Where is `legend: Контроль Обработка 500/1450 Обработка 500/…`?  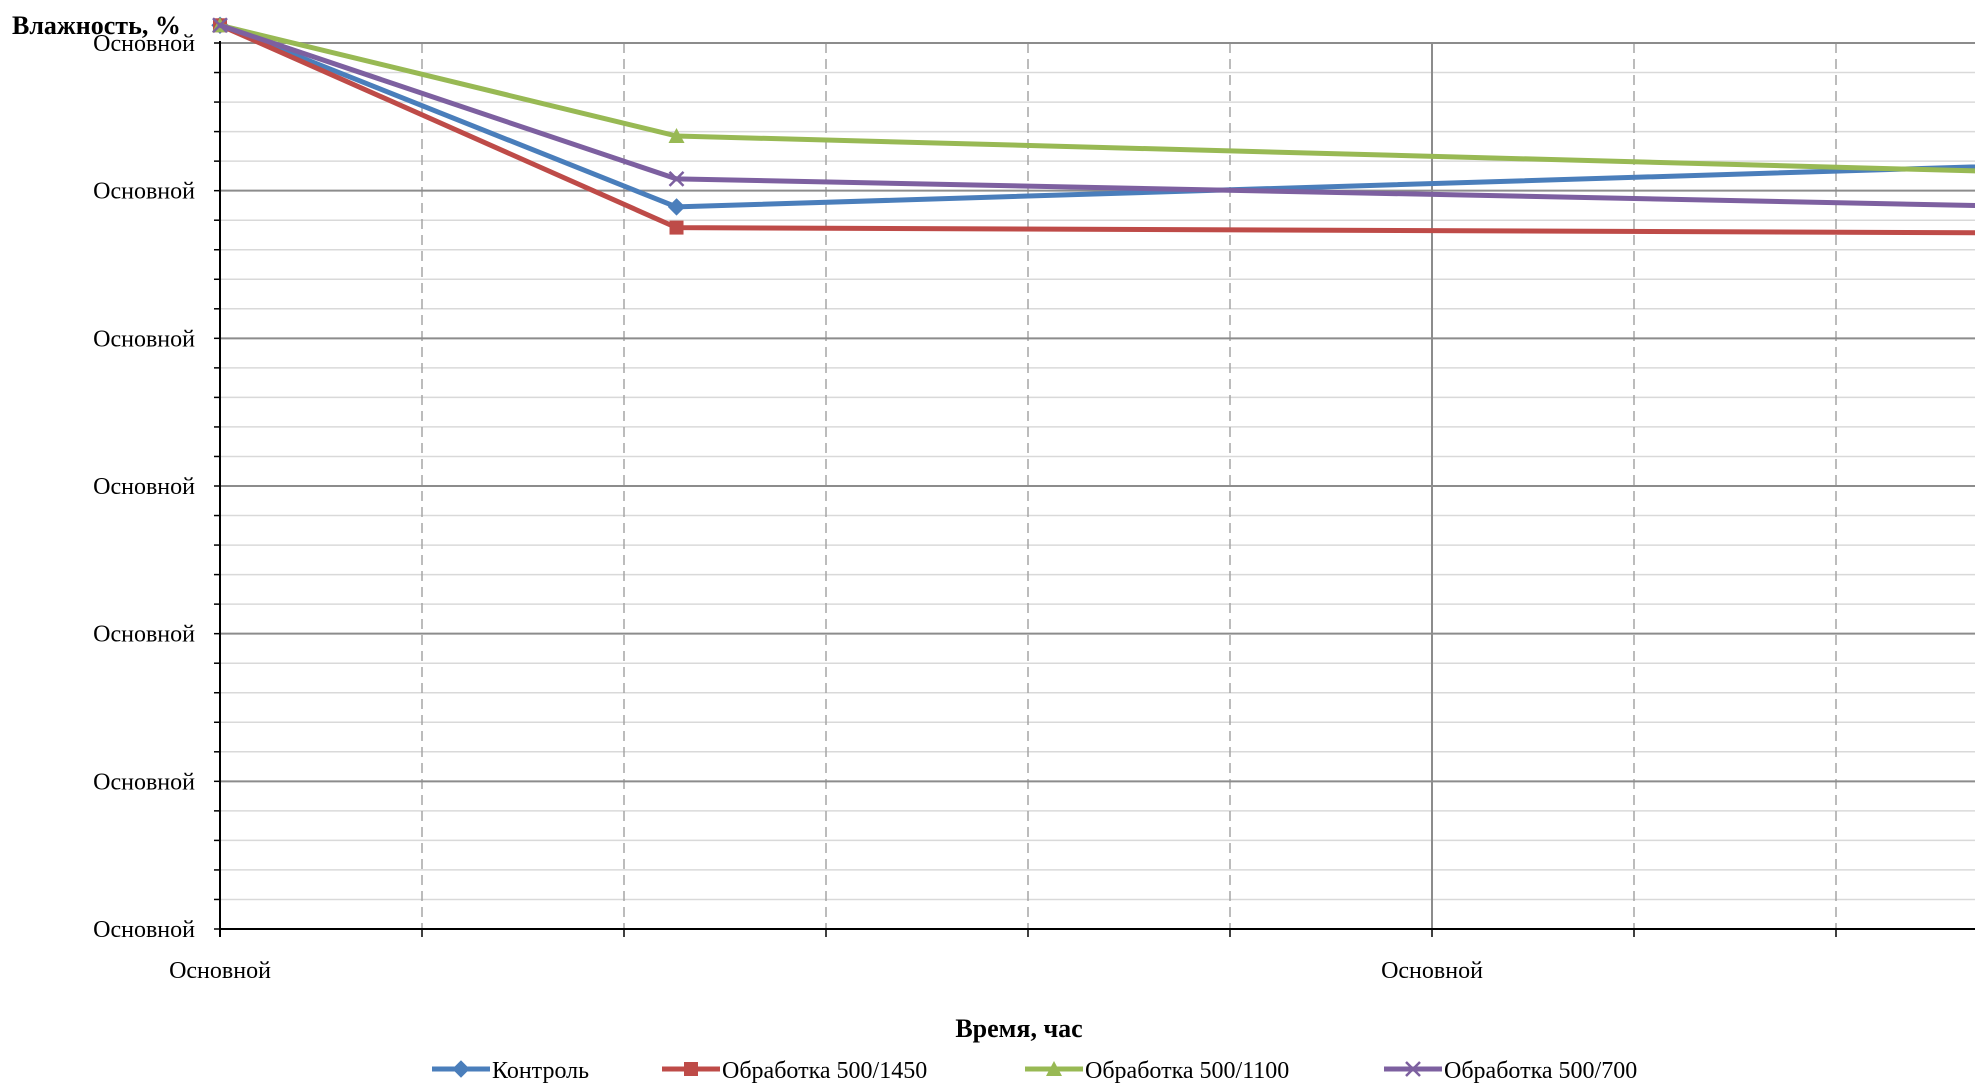
legend: Контроль Обработка 500/1450 Обработка 500/… is located at coordinates (1034, 1071).